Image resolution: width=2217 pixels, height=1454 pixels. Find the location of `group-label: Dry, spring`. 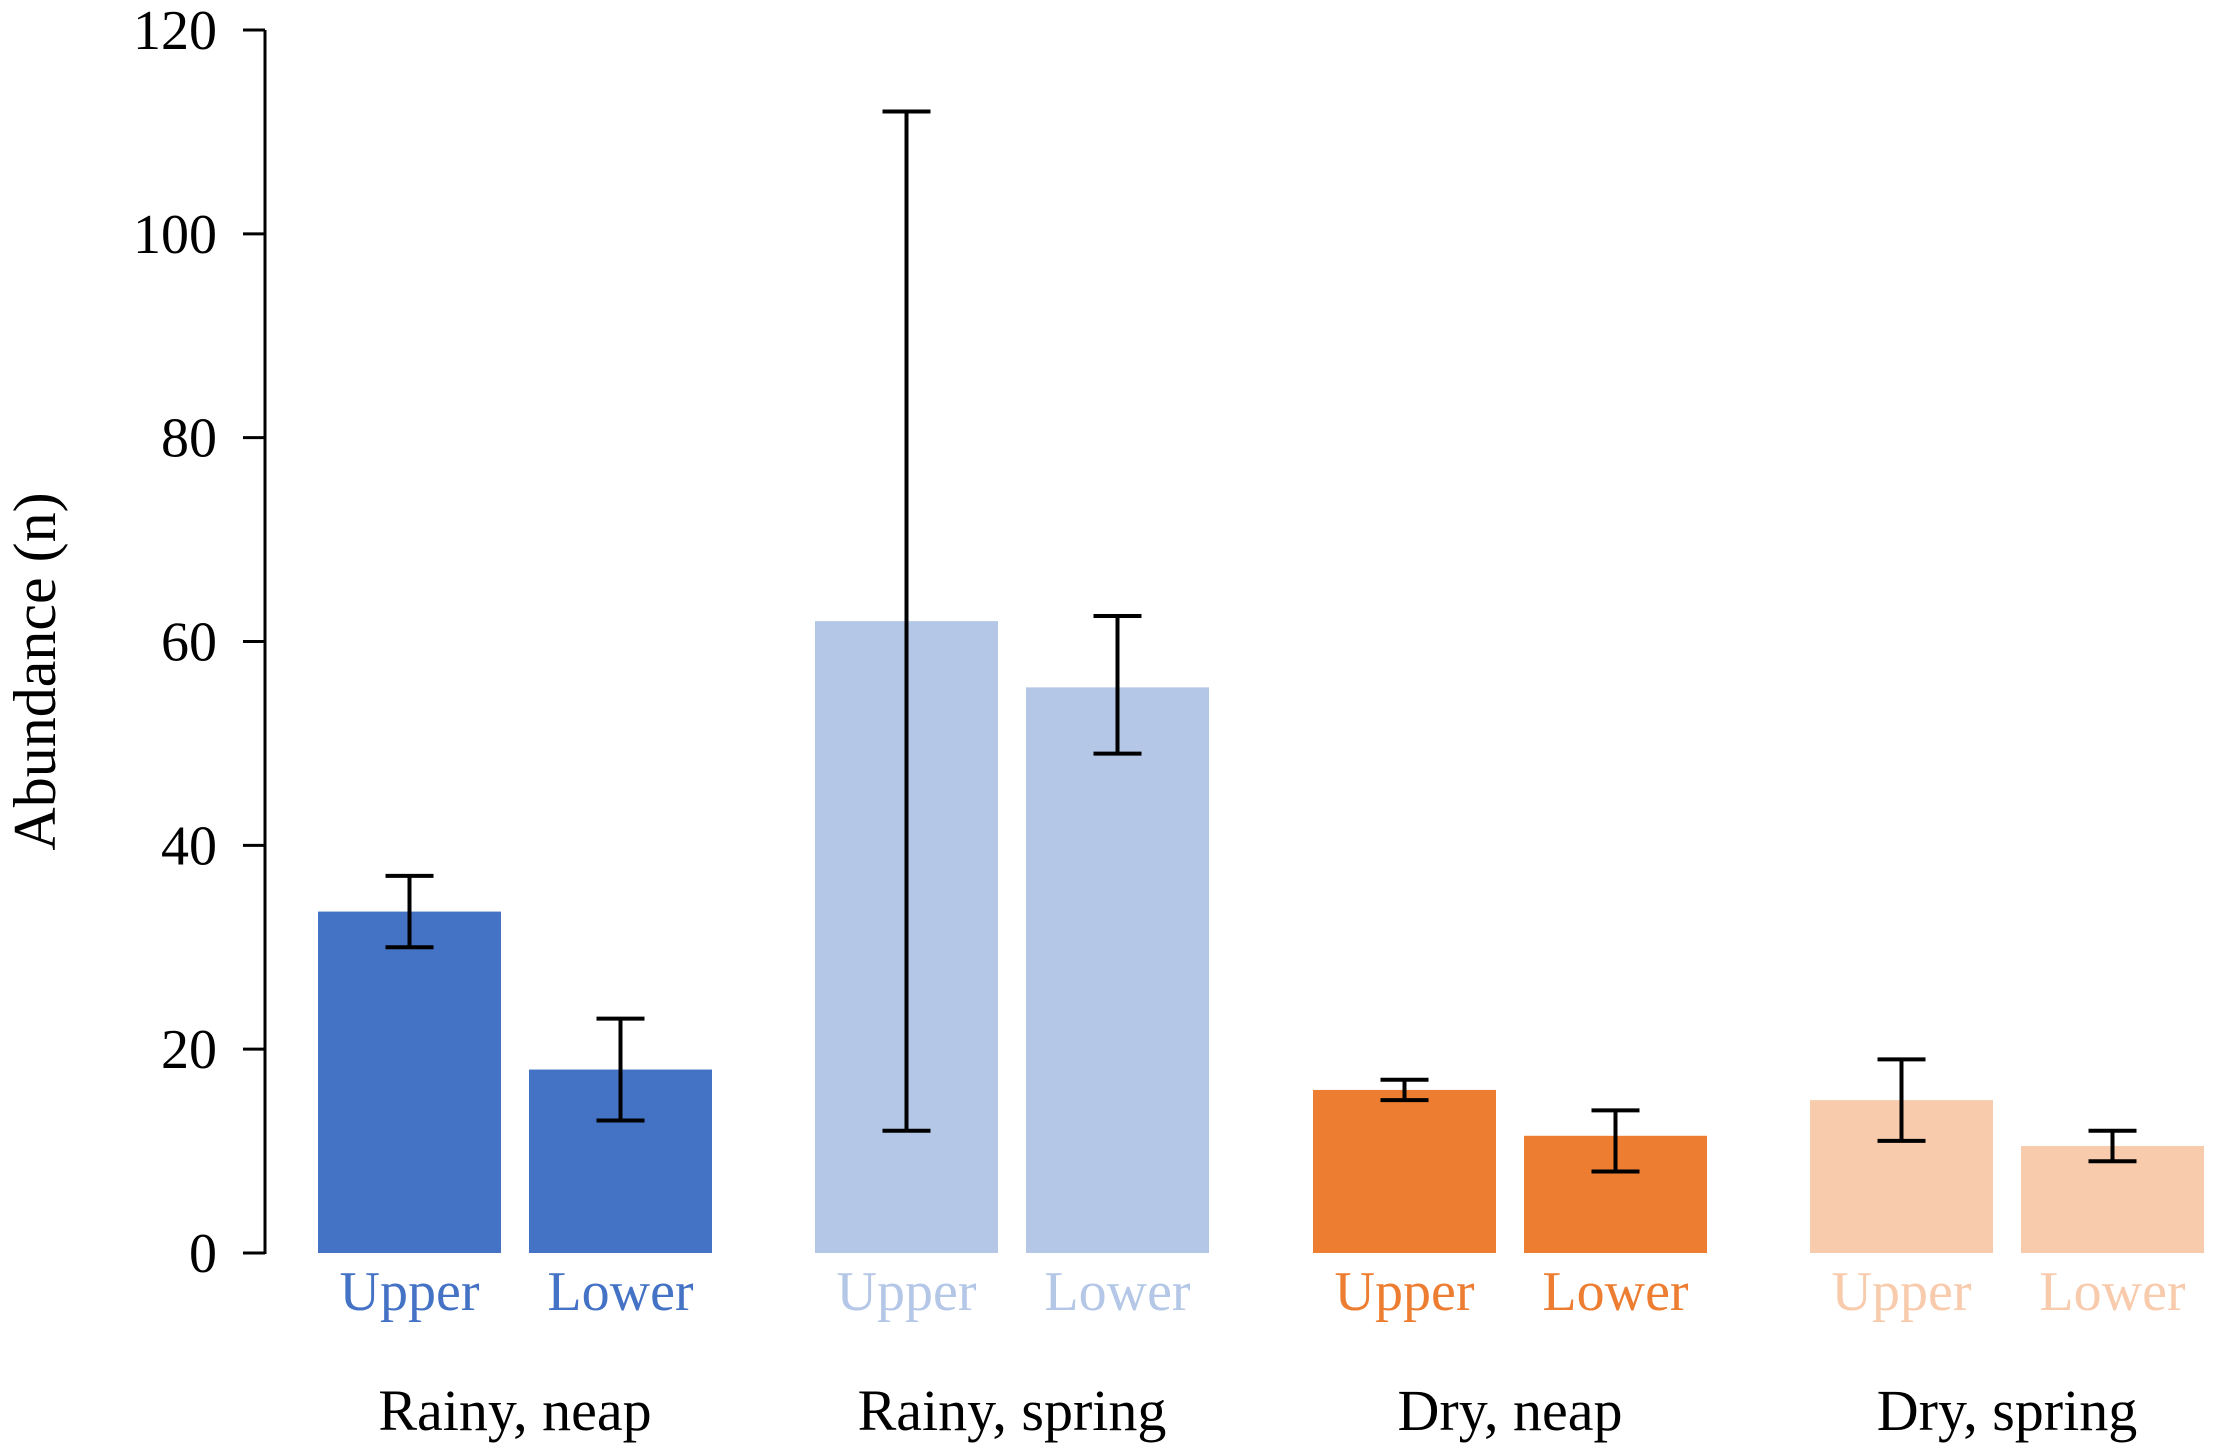

group-label: Dry, spring is located at coordinates (2007, 1410).